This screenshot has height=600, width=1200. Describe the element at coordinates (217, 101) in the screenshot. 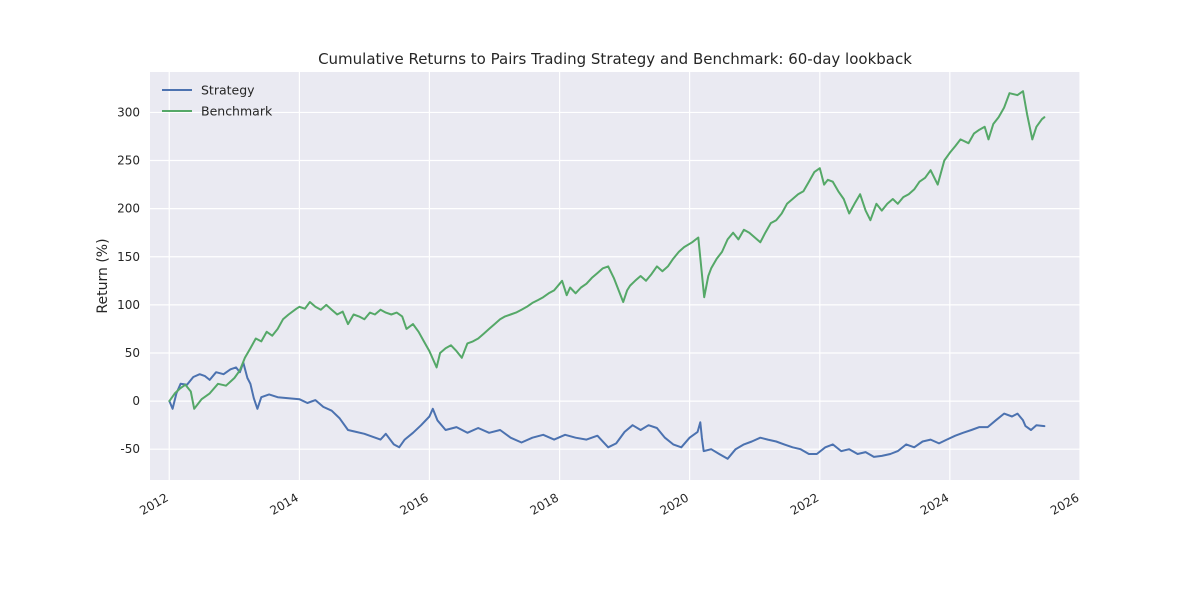

I see `legend: Strategy Benchmark` at that location.